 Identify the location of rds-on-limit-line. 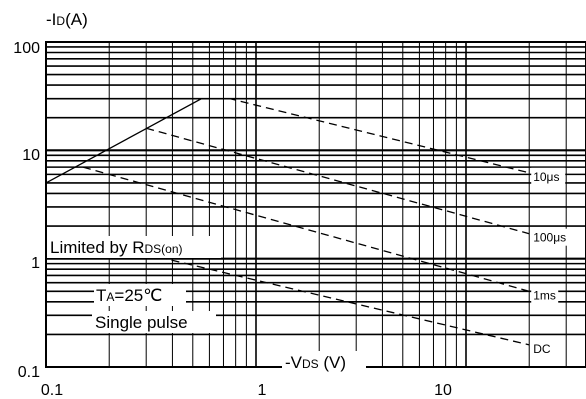
(137, 140).